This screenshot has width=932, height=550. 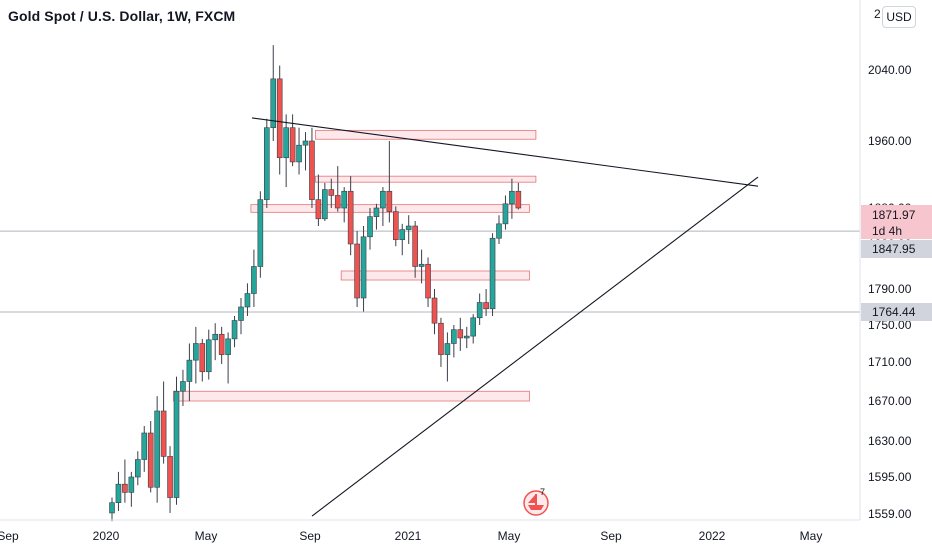 What do you see at coordinates (887, 231) in the screenshot?
I see `countdown-label: 1d 4h` at bounding box center [887, 231].